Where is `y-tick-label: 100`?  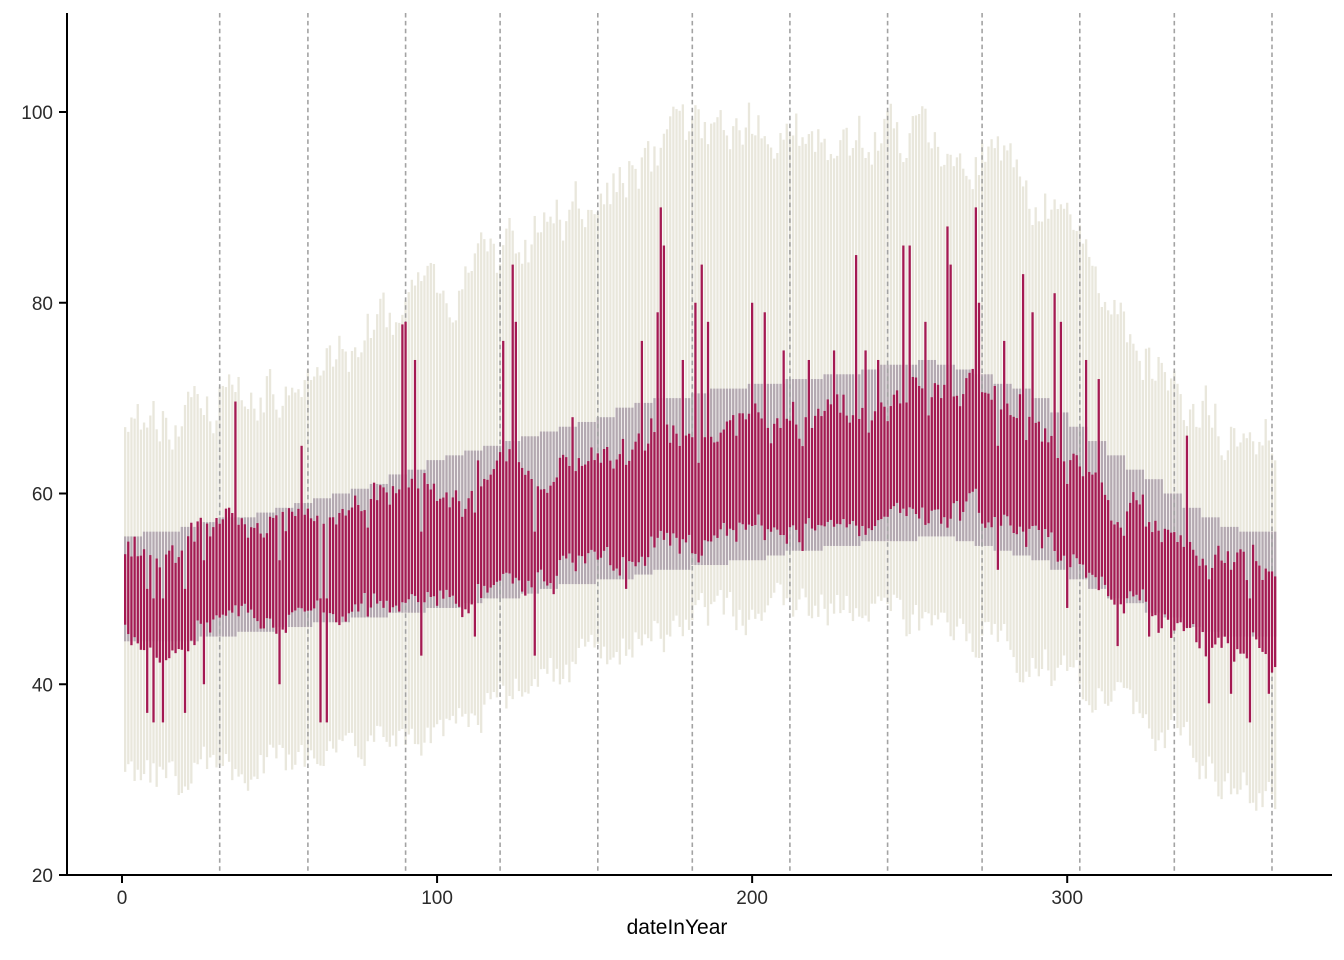 y-tick-label: 100 is located at coordinates (37, 113).